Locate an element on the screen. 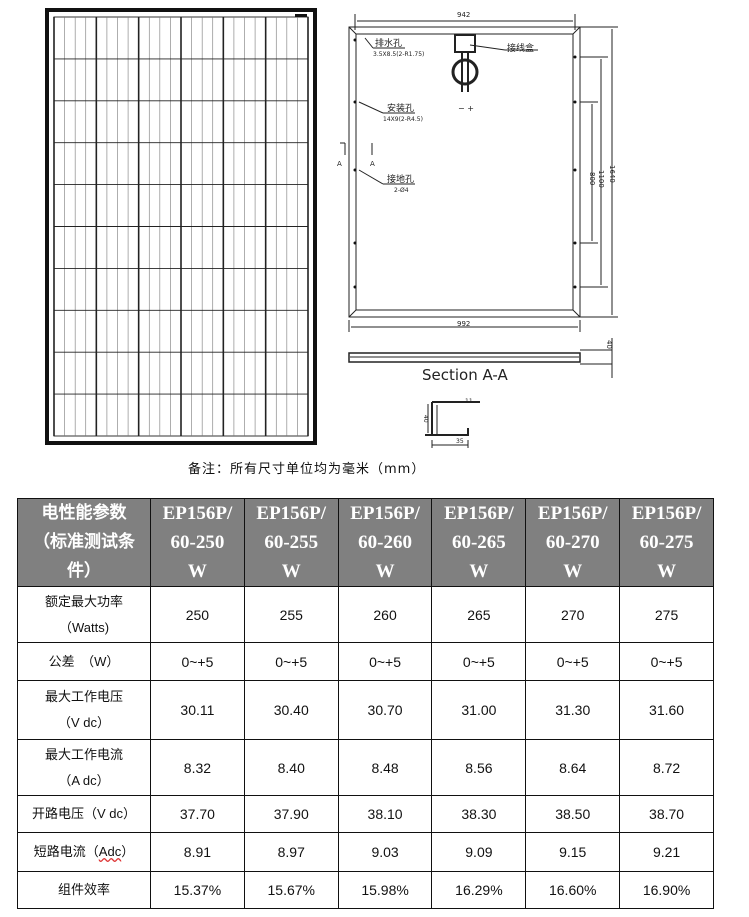  profile-lip-dim: 11 is located at coordinates (469, 401).